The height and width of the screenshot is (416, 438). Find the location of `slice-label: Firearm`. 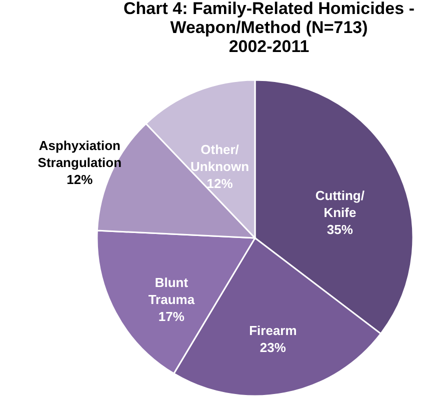

slice-label: Firearm is located at coordinates (273, 330).